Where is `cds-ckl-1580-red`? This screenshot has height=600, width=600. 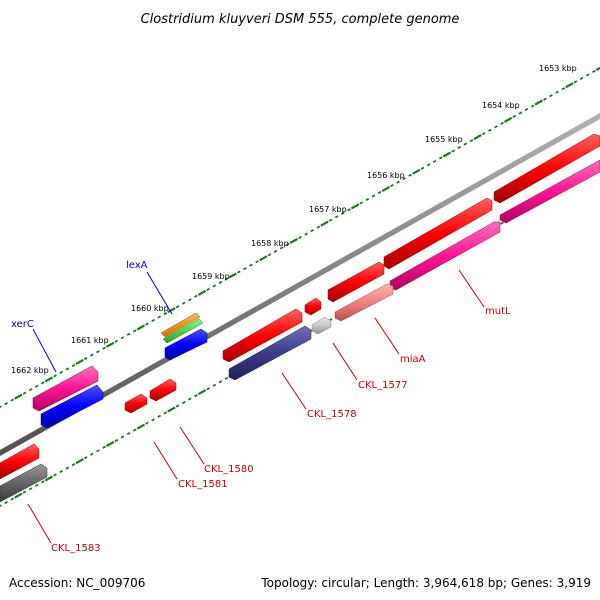 cds-ckl-1580-red is located at coordinates (163, 390).